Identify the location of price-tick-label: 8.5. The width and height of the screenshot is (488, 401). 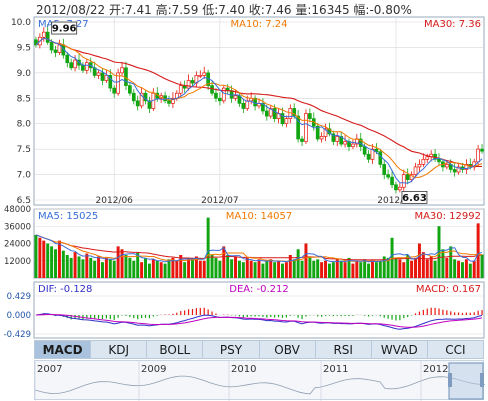
(24, 99).